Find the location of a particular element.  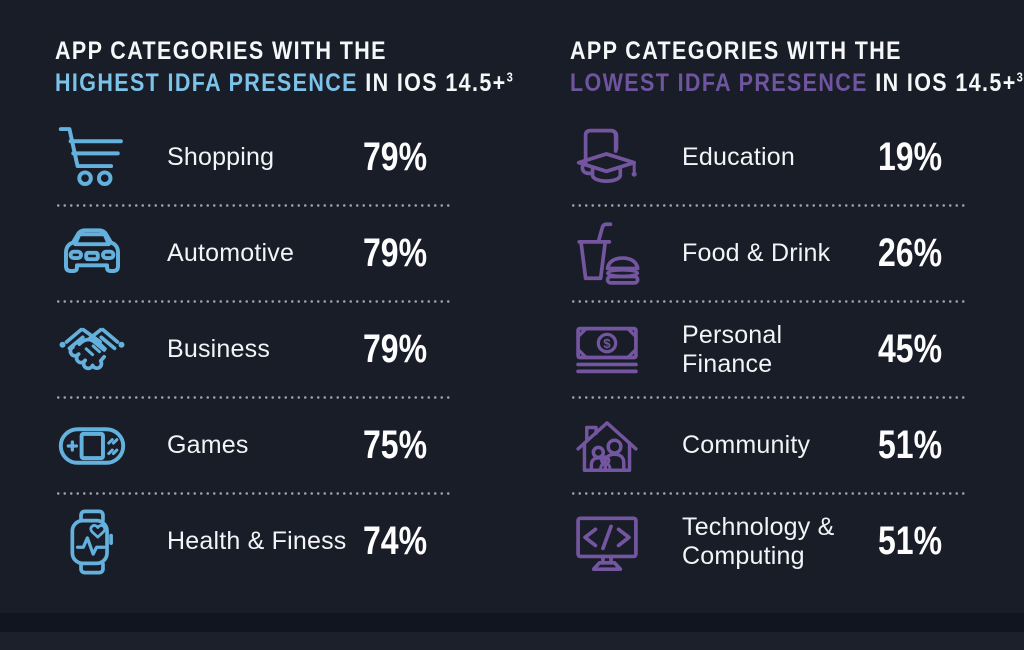

category-label: Business is located at coordinates (219, 349).